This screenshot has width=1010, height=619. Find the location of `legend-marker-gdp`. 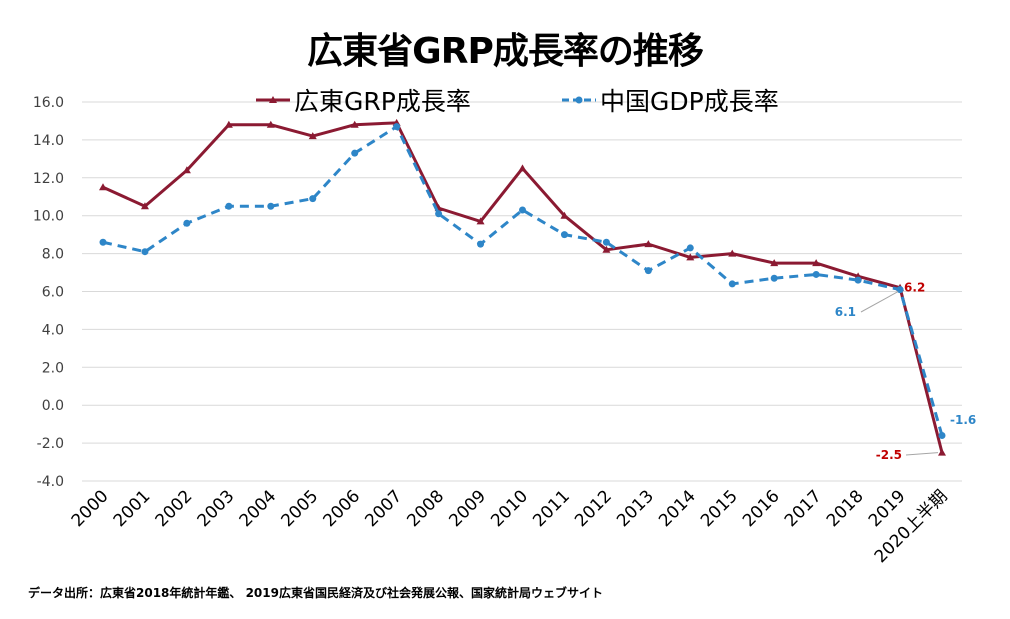

legend-marker-gdp is located at coordinates (579, 100).